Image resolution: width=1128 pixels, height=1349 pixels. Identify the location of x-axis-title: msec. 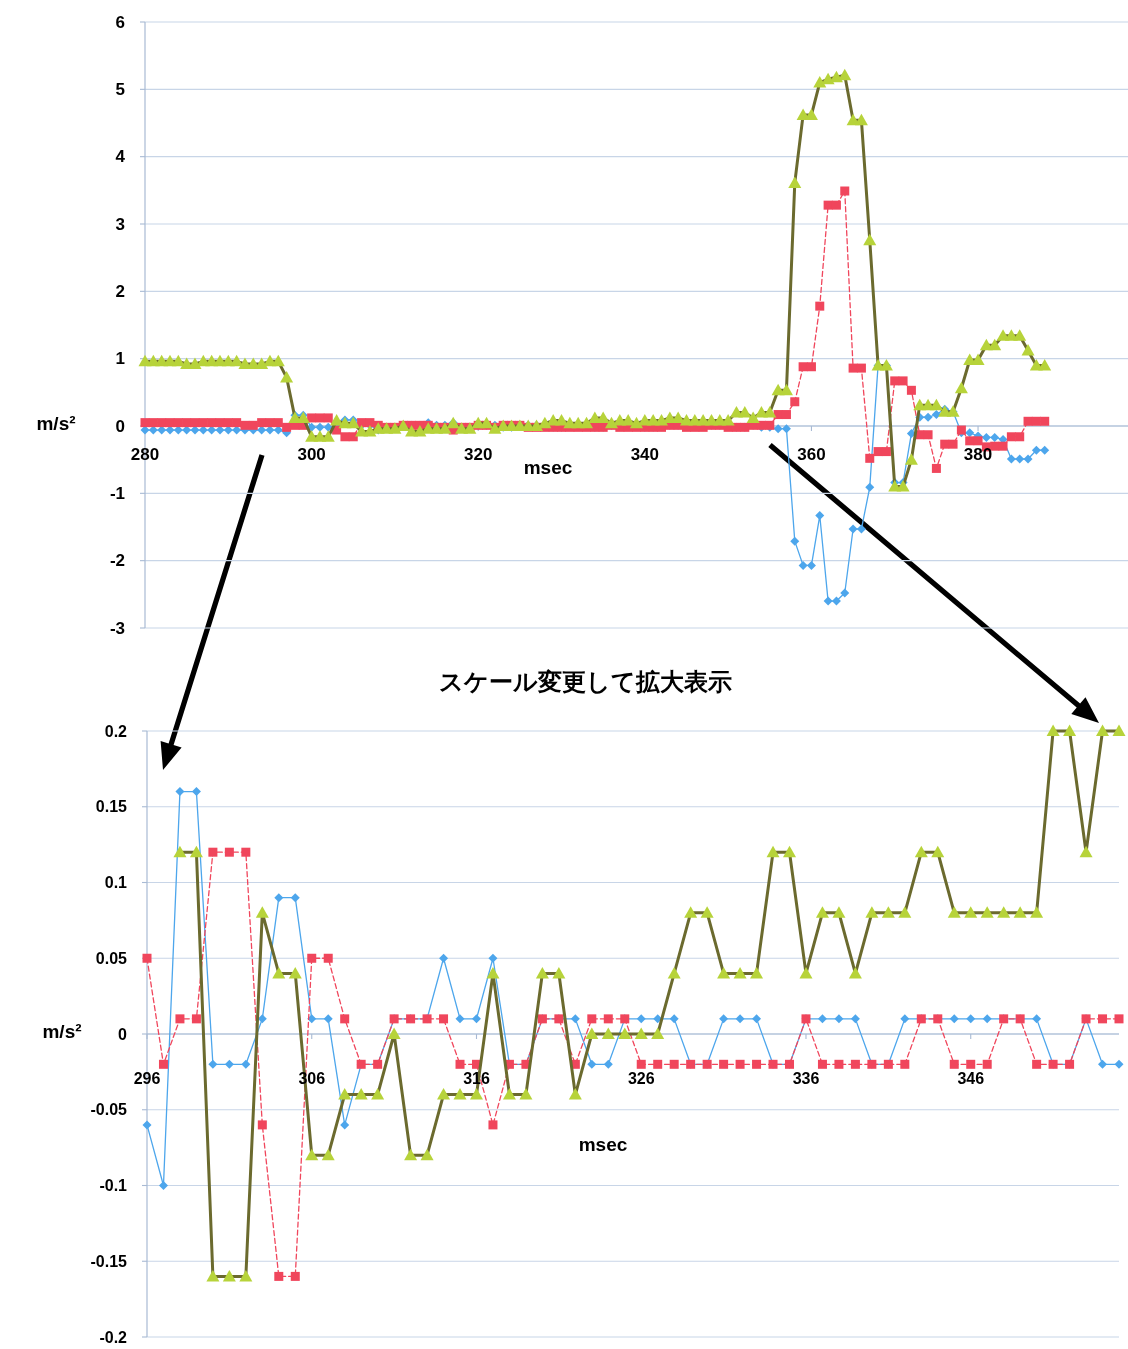
(548, 467).